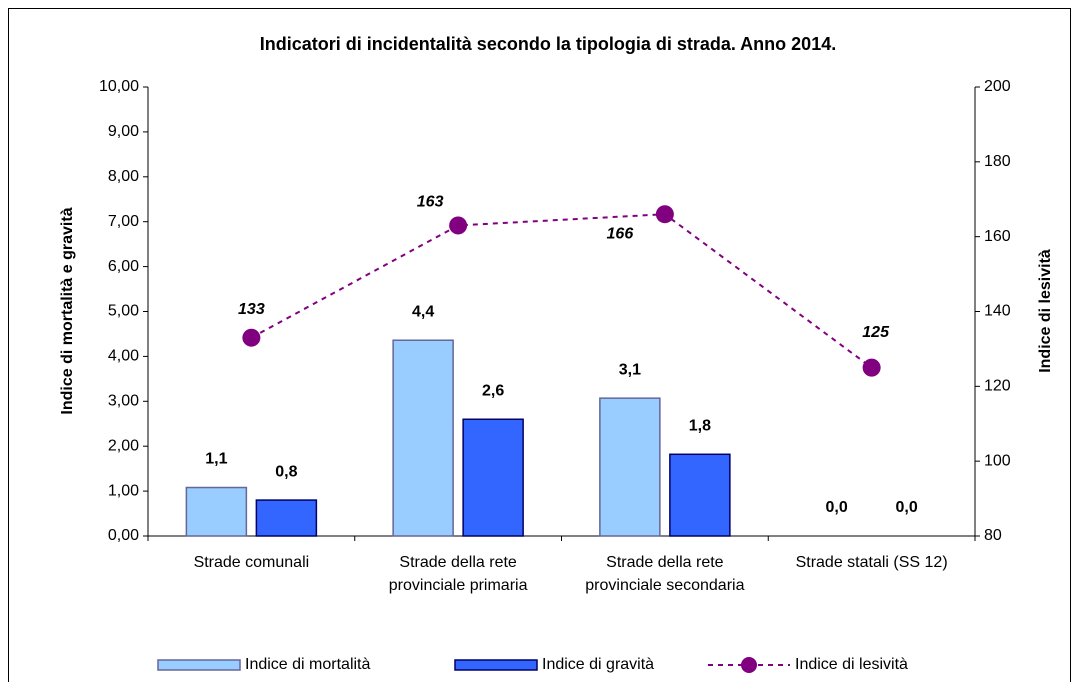 This screenshot has width=1079, height=682. What do you see at coordinates (630, 369) in the screenshot?
I see `bar-value-label: 3,1` at bounding box center [630, 369].